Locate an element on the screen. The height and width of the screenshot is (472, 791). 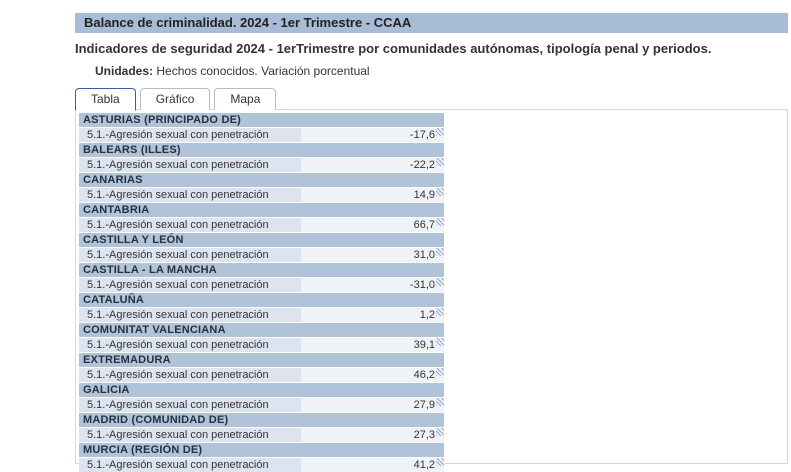
region-name: MURCIA (REGIÓN DE) is located at coordinates (143, 450).